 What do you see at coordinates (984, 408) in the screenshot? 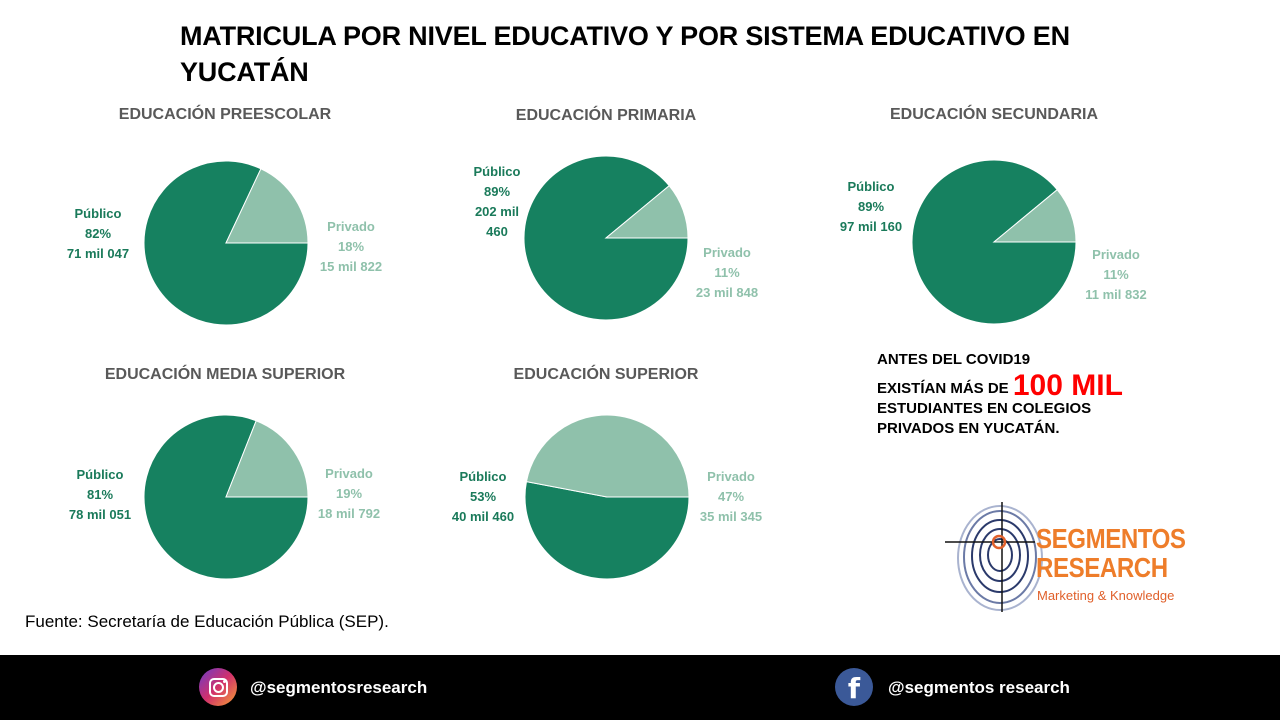
I see `note-line3: ESTUDIANTES EN COLEGIOS` at bounding box center [984, 408].